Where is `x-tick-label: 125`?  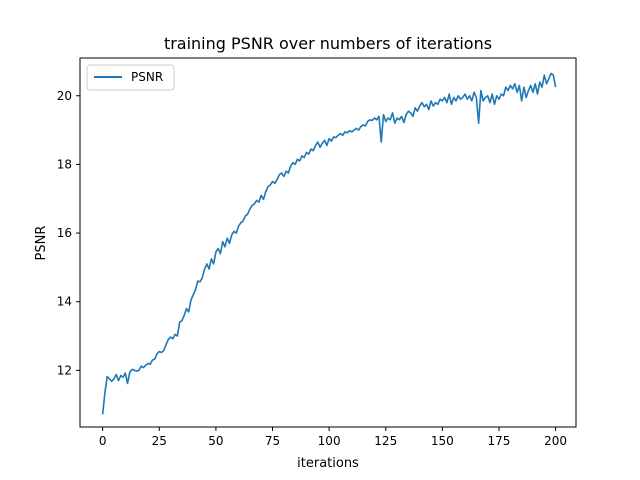
x-tick-label: 125 is located at coordinates (385, 441).